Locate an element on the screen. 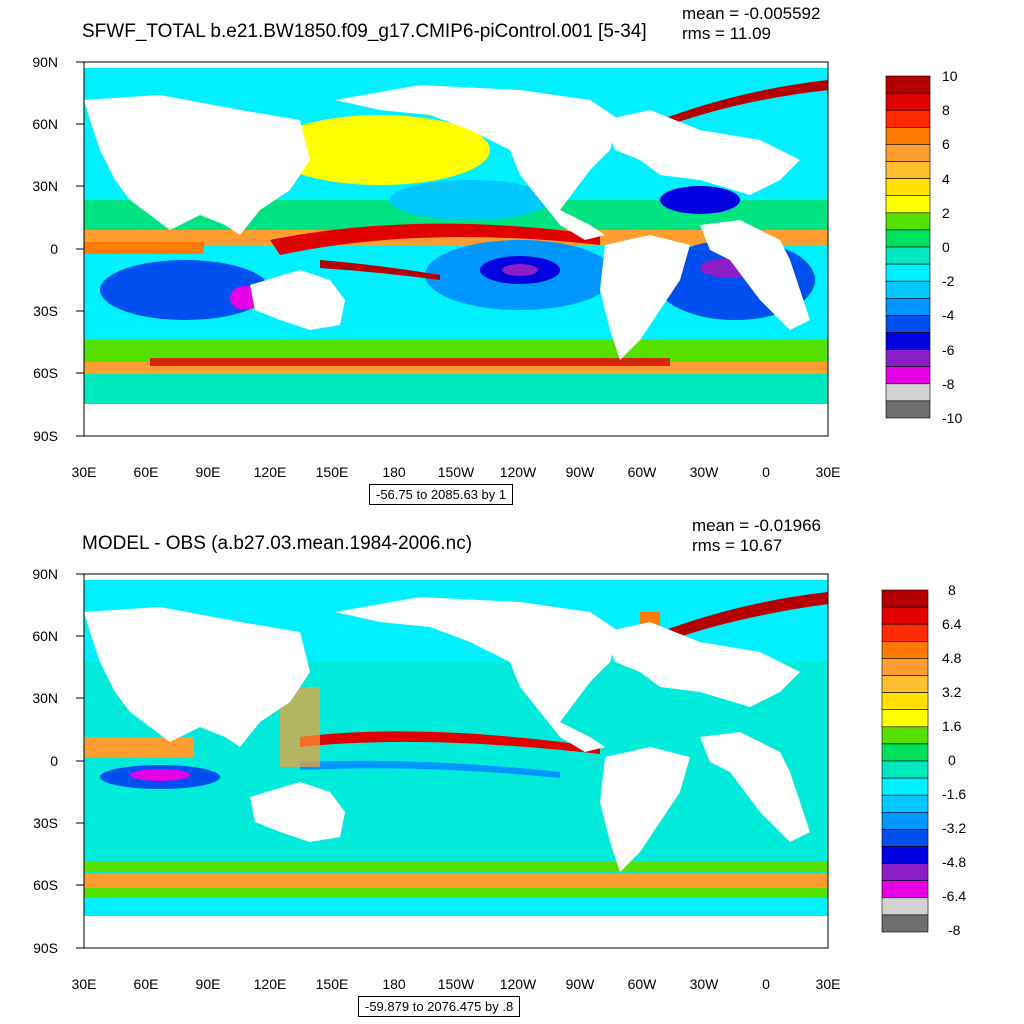 This screenshot has width=1024, height=1024. colorbar-label: -2 is located at coordinates (948, 281).